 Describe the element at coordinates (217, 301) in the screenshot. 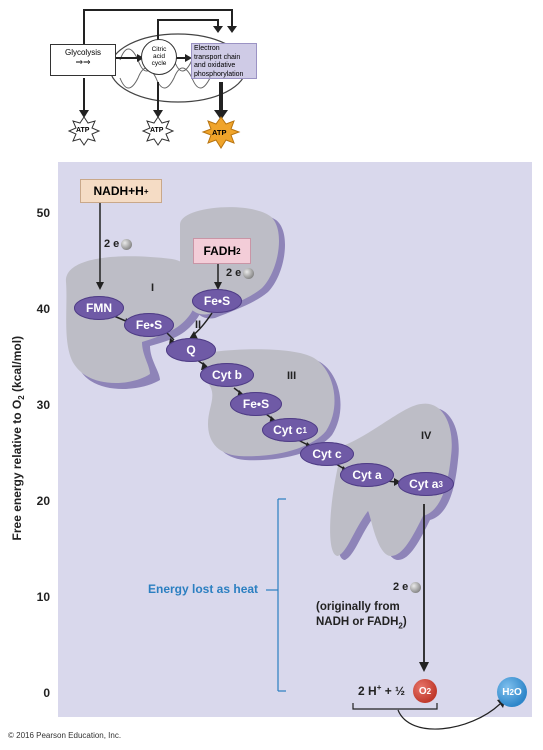

I see `carrier-fes-2: Fe•S` at that location.